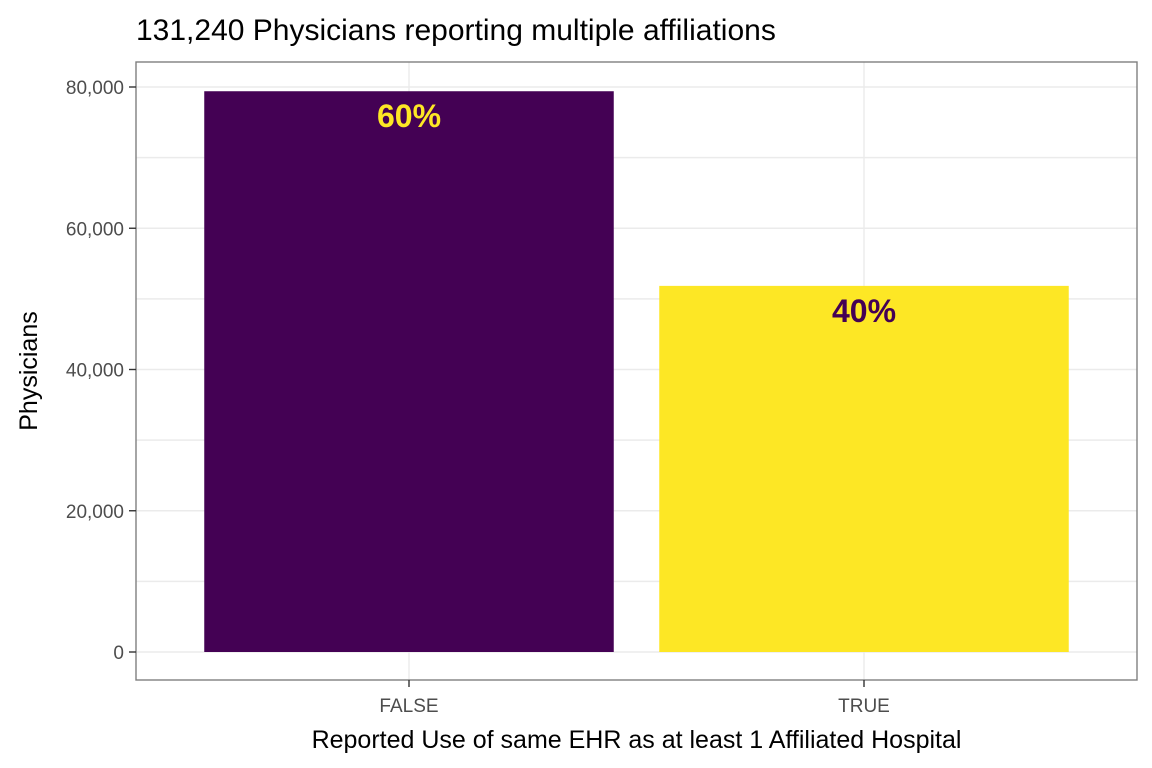  What do you see at coordinates (409, 116) in the screenshot?
I see `data-label-false: 60%` at bounding box center [409, 116].